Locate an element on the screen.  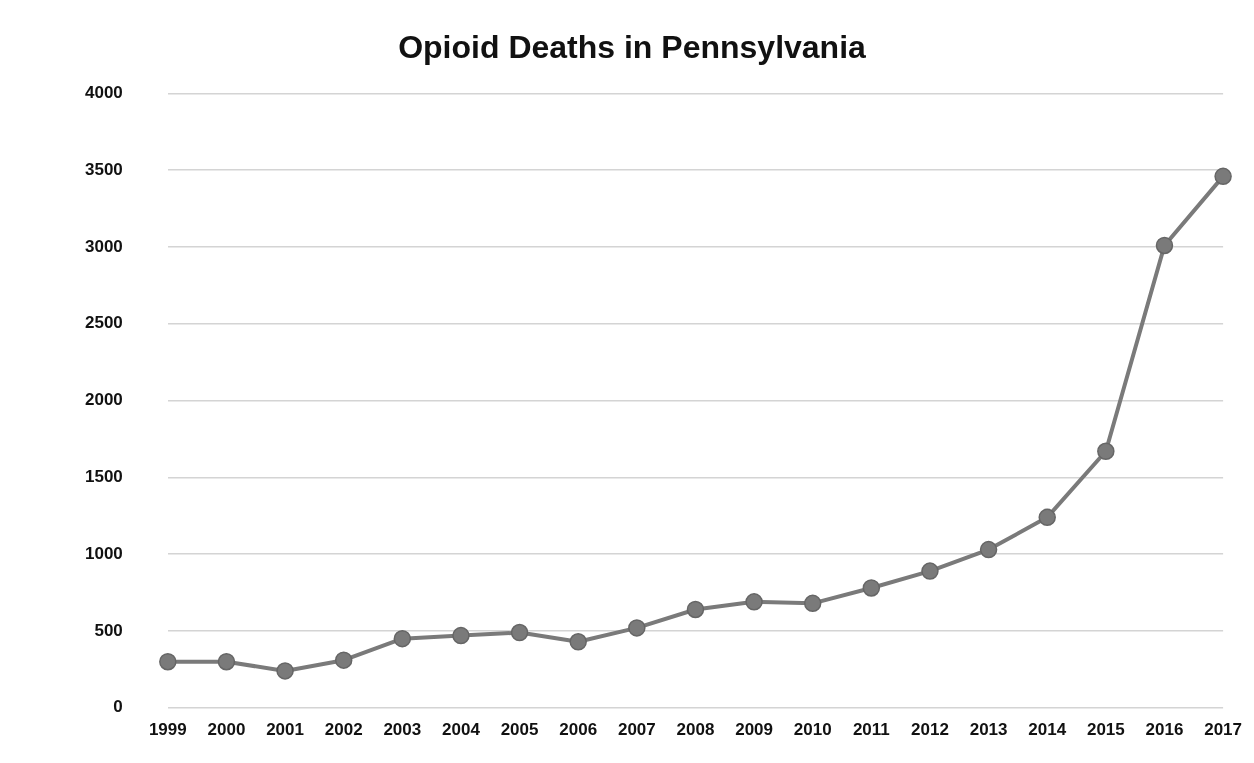
x-tick-label: 2007 is located at coordinates (636, 729).